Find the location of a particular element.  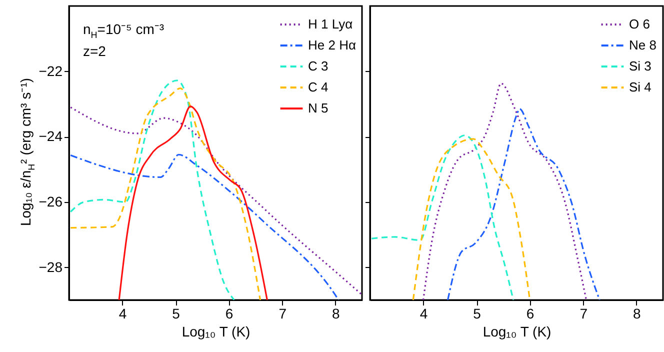

legend-label: Si 4 is located at coordinates (640, 87).